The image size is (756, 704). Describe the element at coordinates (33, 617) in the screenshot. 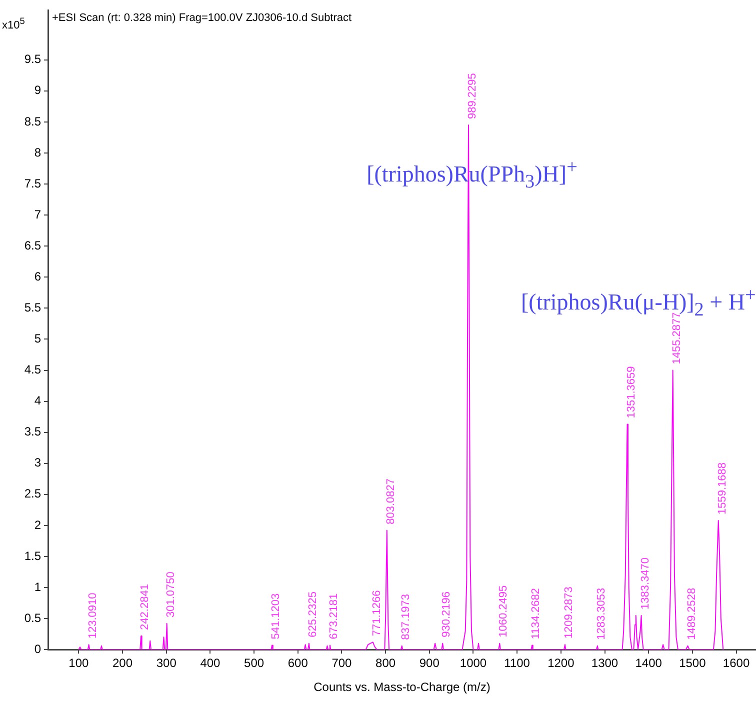

I see `y-tick-label: 0.5` at that location.